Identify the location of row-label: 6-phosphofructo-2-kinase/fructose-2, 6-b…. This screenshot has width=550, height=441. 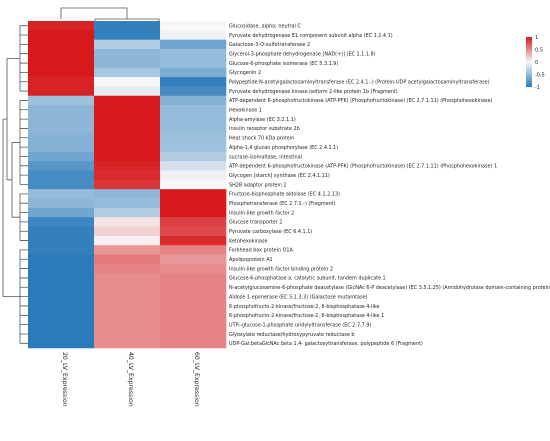
(304, 307).